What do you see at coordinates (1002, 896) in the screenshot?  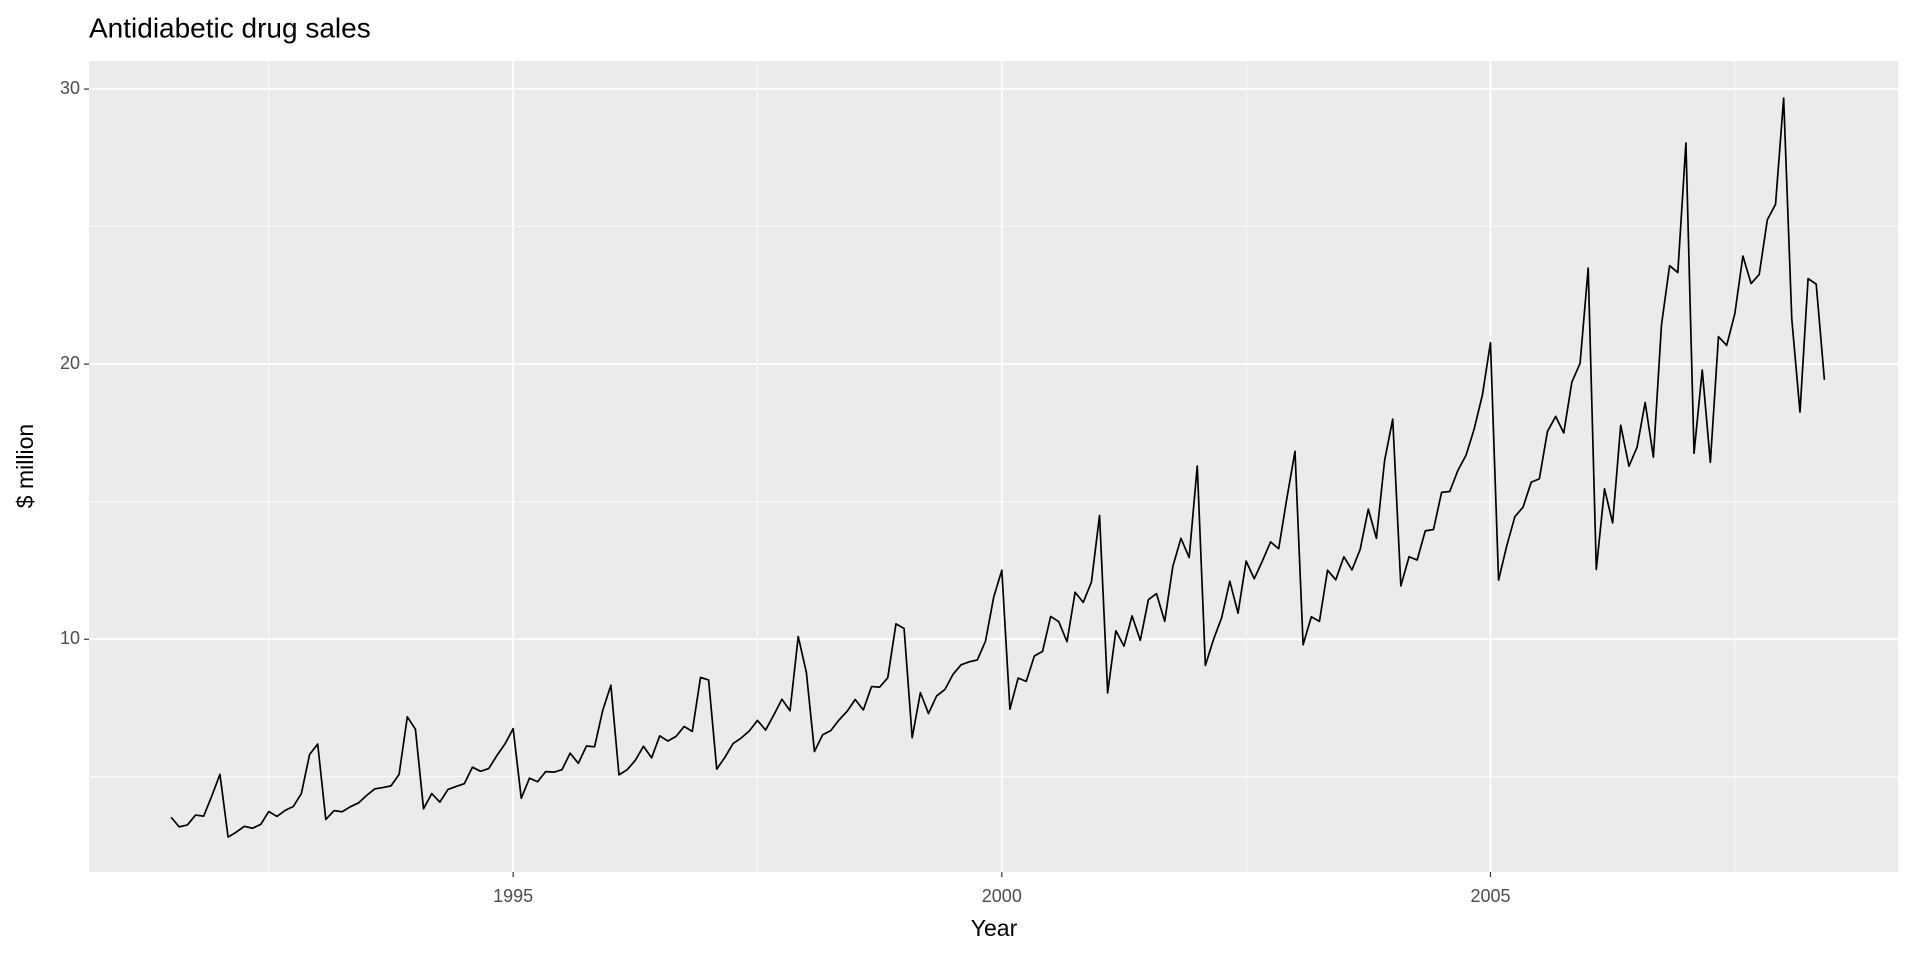 I see `x-tick-label: 2000` at bounding box center [1002, 896].